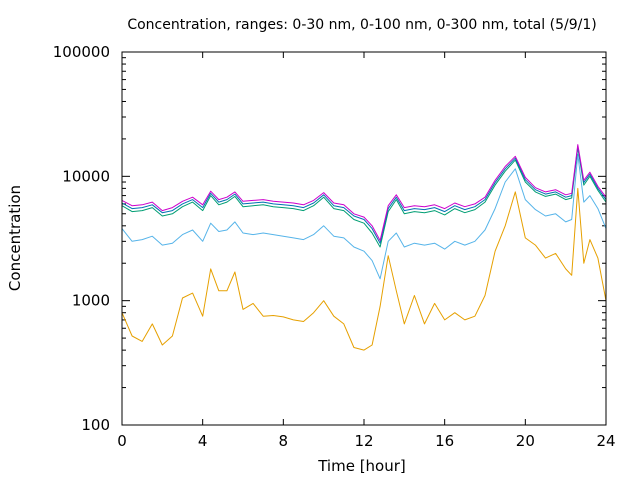 The image size is (640, 484). What do you see at coordinates (525, 441) in the screenshot?
I see `x-tick-label: 20` at bounding box center [525, 441].